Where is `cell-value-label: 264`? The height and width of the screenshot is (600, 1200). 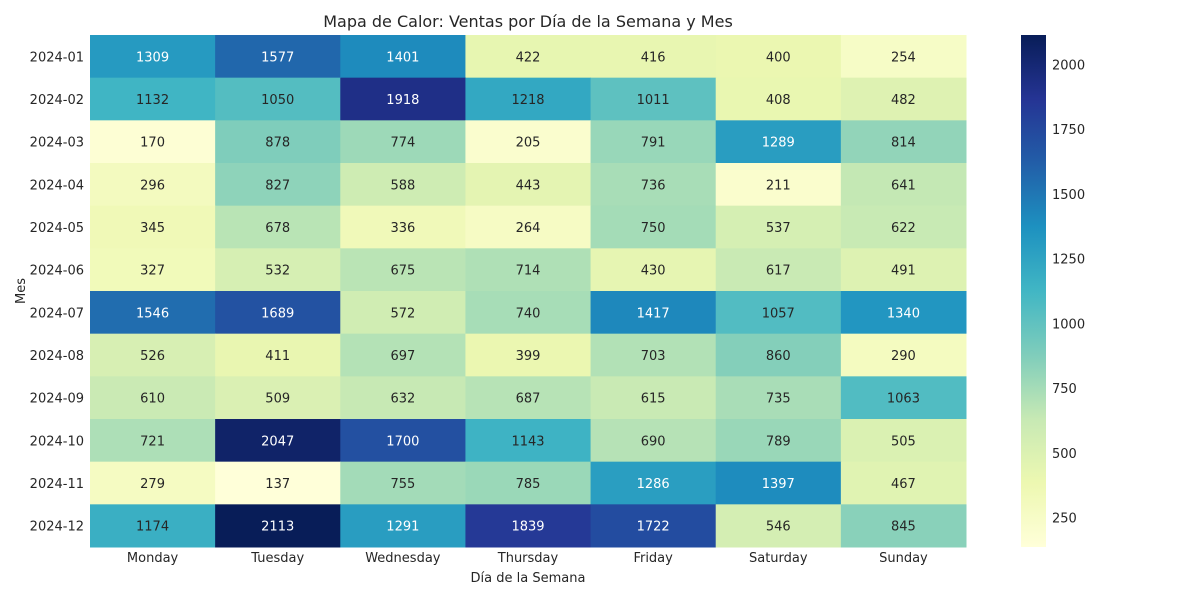 cell-value-label: 264 is located at coordinates (528, 228).